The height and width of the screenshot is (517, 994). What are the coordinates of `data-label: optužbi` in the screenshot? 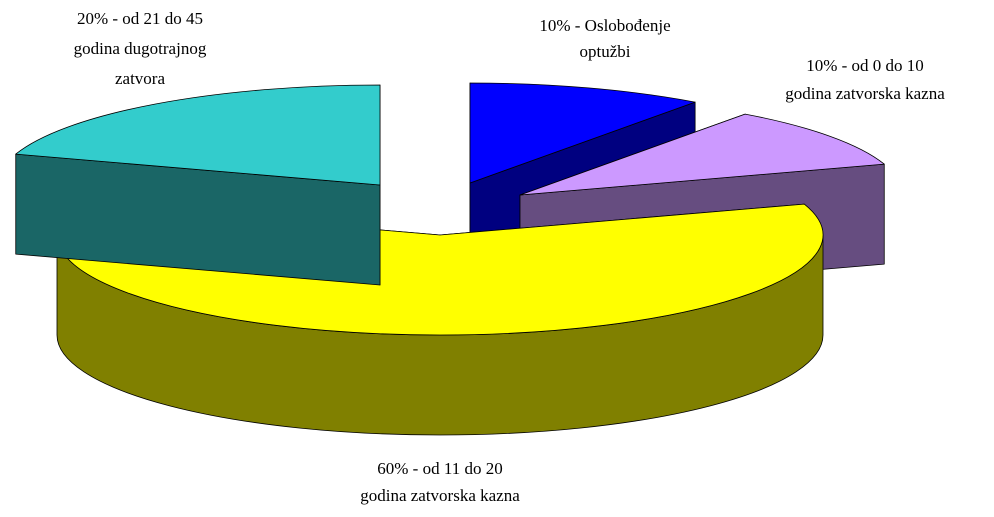 It's located at (605, 51).